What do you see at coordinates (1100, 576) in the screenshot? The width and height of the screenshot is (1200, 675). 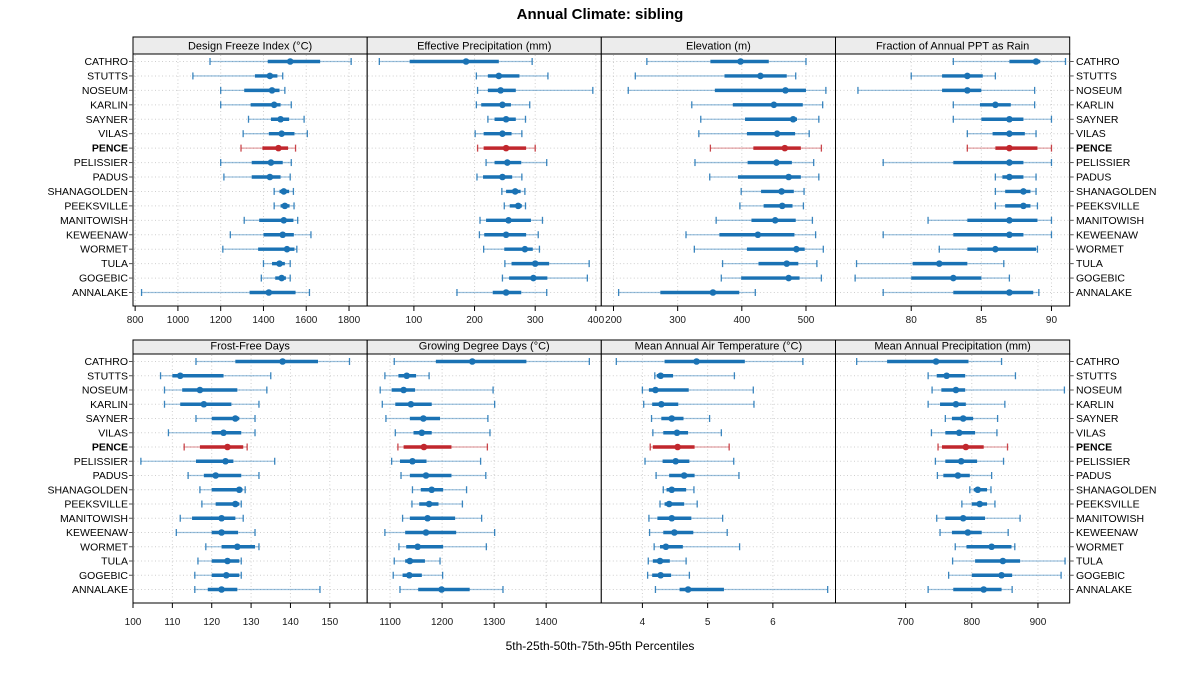 I see `site-label: GOGEBIC` at bounding box center [1100, 576].